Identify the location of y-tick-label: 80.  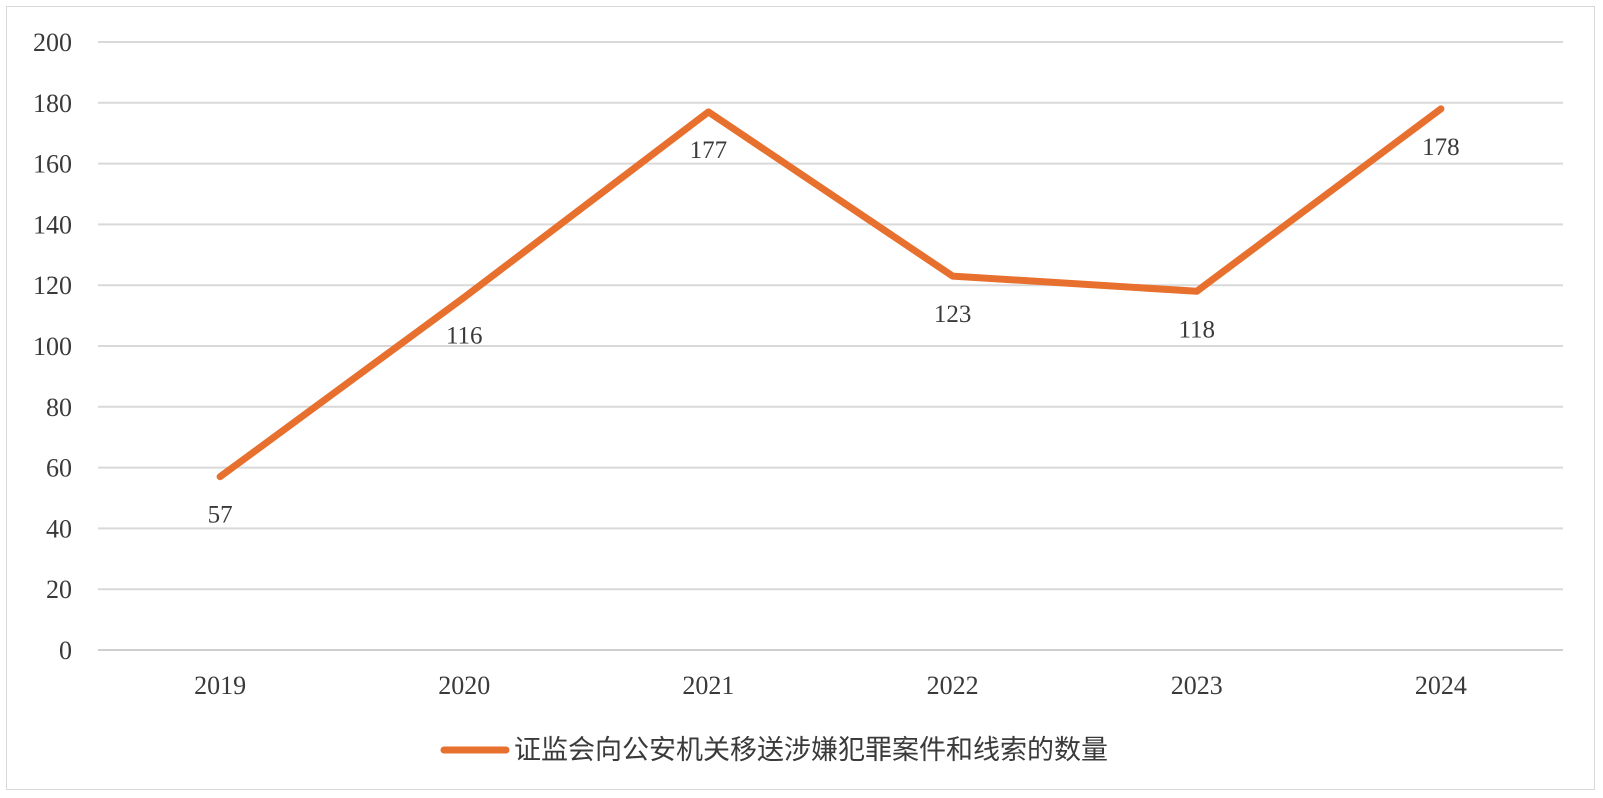
(59, 407).